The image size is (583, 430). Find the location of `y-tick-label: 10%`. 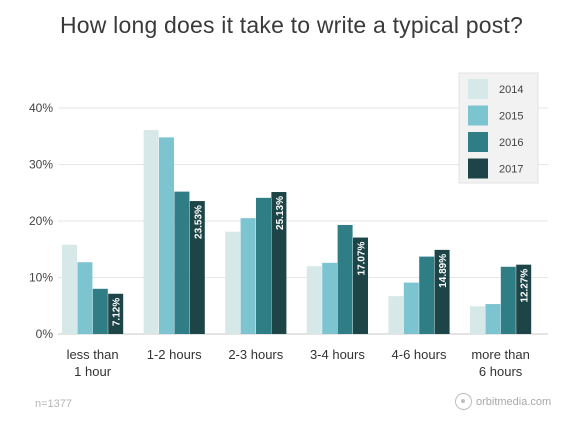

y-tick-label: 10% is located at coordinates (41, 278).